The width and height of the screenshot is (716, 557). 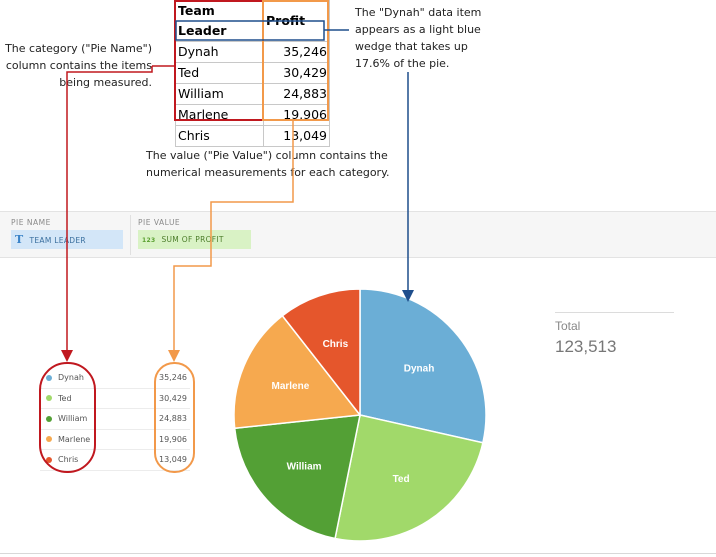 I want to click on legend-item-value: 24,883, so click(x=173, y=418).